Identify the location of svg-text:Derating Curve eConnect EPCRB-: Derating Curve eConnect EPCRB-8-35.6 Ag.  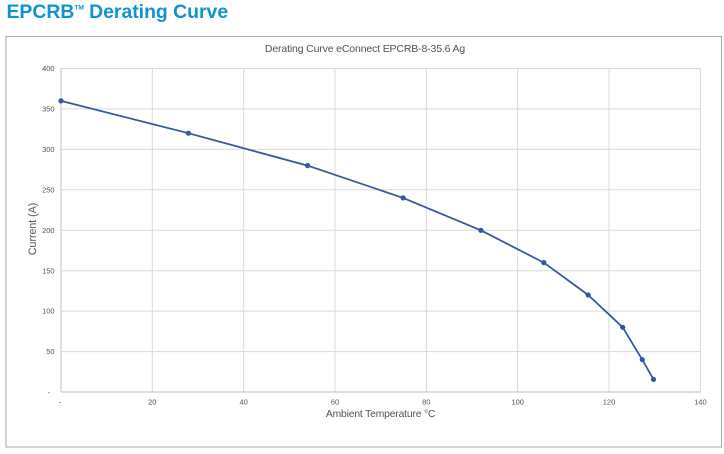
(365, 49).